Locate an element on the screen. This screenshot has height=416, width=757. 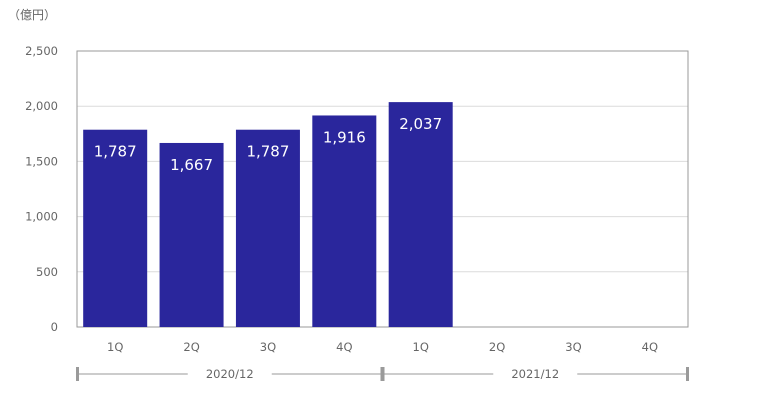
y-tick-label: 500 is located at coordinates (47, 272).